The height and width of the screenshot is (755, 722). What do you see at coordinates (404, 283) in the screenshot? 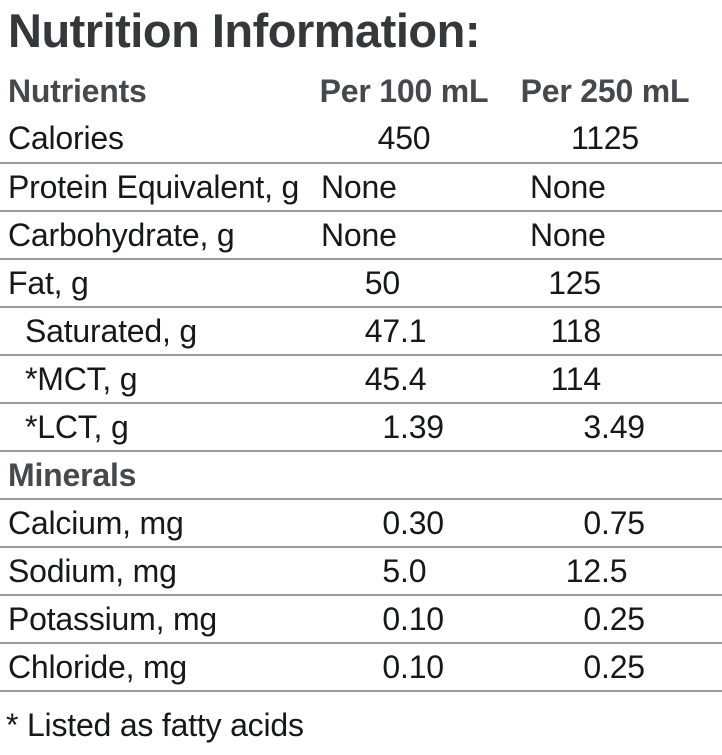
I see `cell-per100: 50` at bounding box center [404, 283].